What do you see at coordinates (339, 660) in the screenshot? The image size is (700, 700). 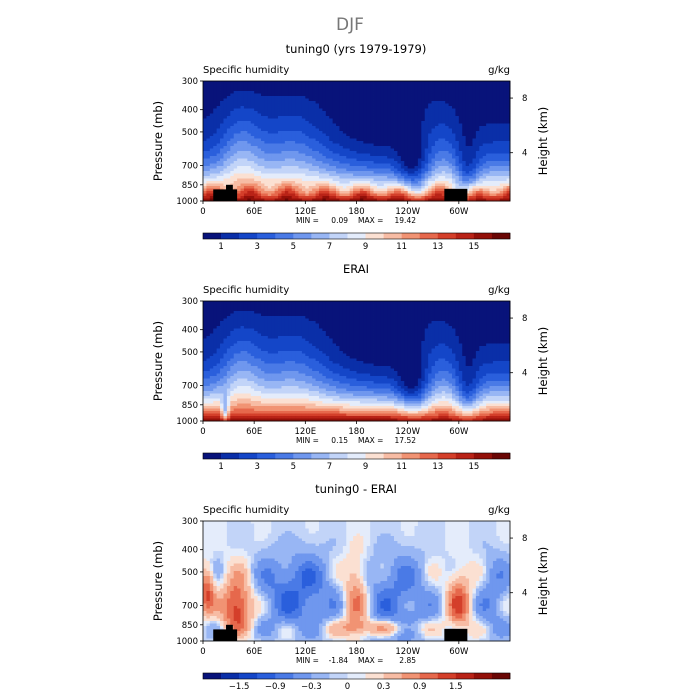 I see `min-value: -1.84` at bounding box center [339, 660].